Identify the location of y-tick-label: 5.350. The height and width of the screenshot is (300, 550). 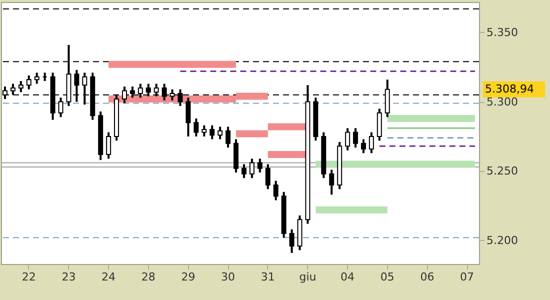
(502, 32).